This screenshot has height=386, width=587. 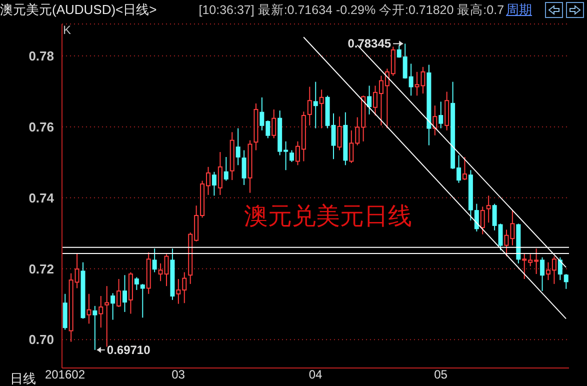 What do you see at coordinates (41, 56) in the screenshot?
I see `y-tick-label: 0.78` at bounding box center [41, 56].